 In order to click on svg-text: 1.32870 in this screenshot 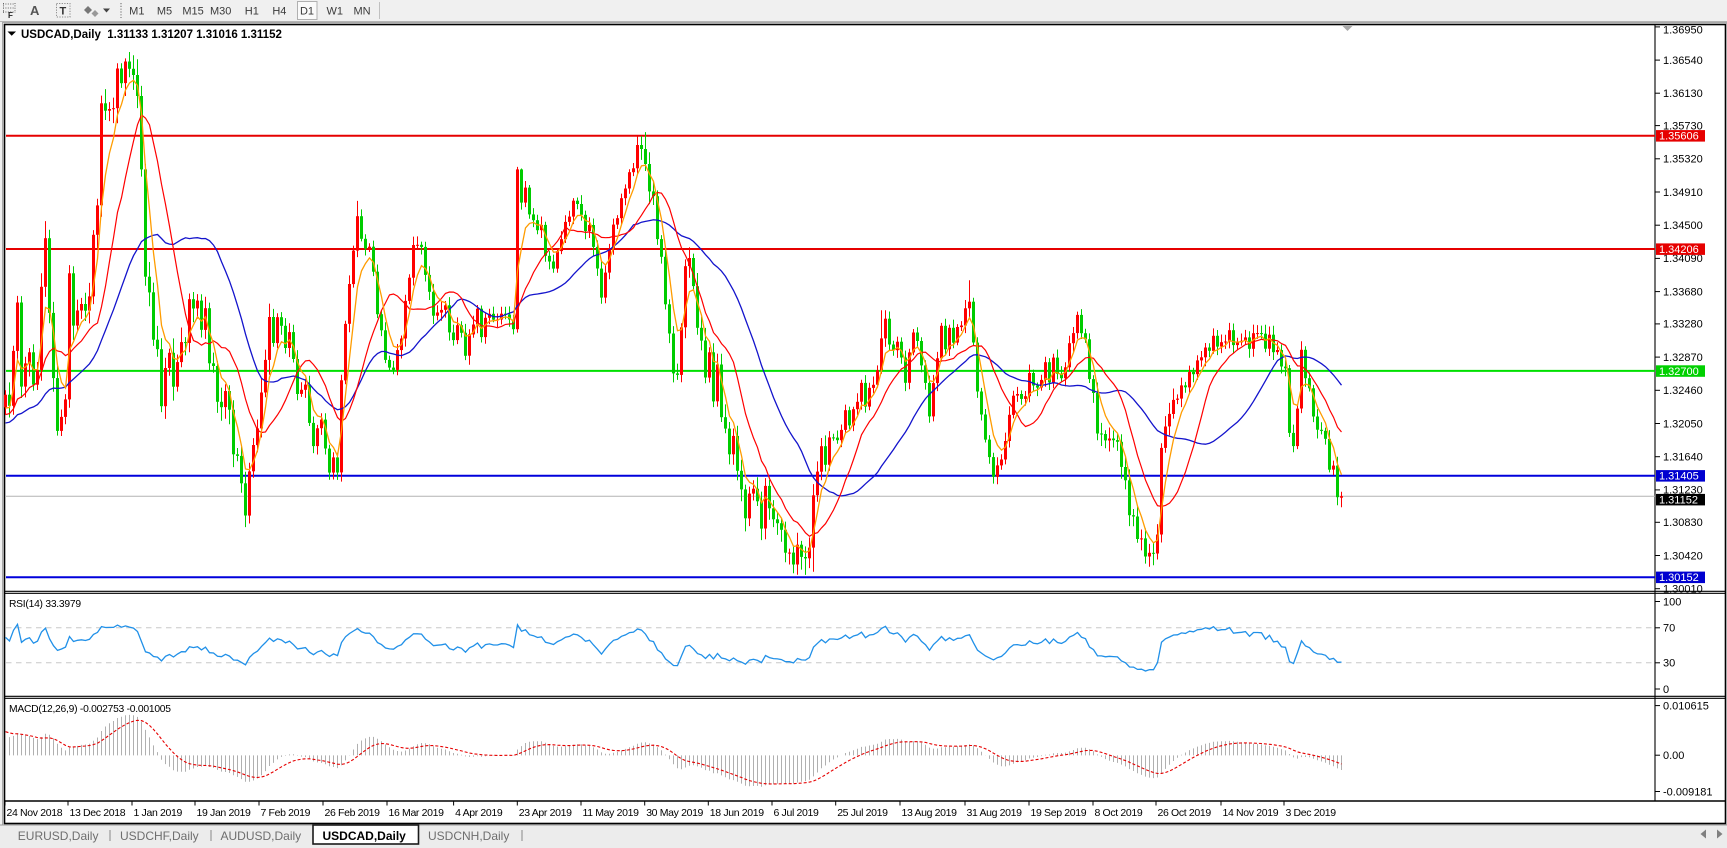, I will do `click(1683, 358)`.